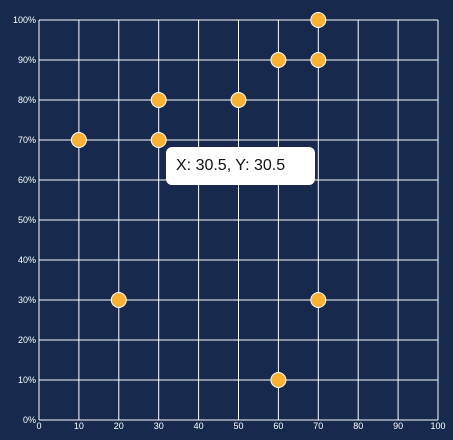 The image size is (453, 440). What do you see at coordinates (38, 426) in the screenshot?
I see `x-tick-label: 0` at bounding box center [38, 426].